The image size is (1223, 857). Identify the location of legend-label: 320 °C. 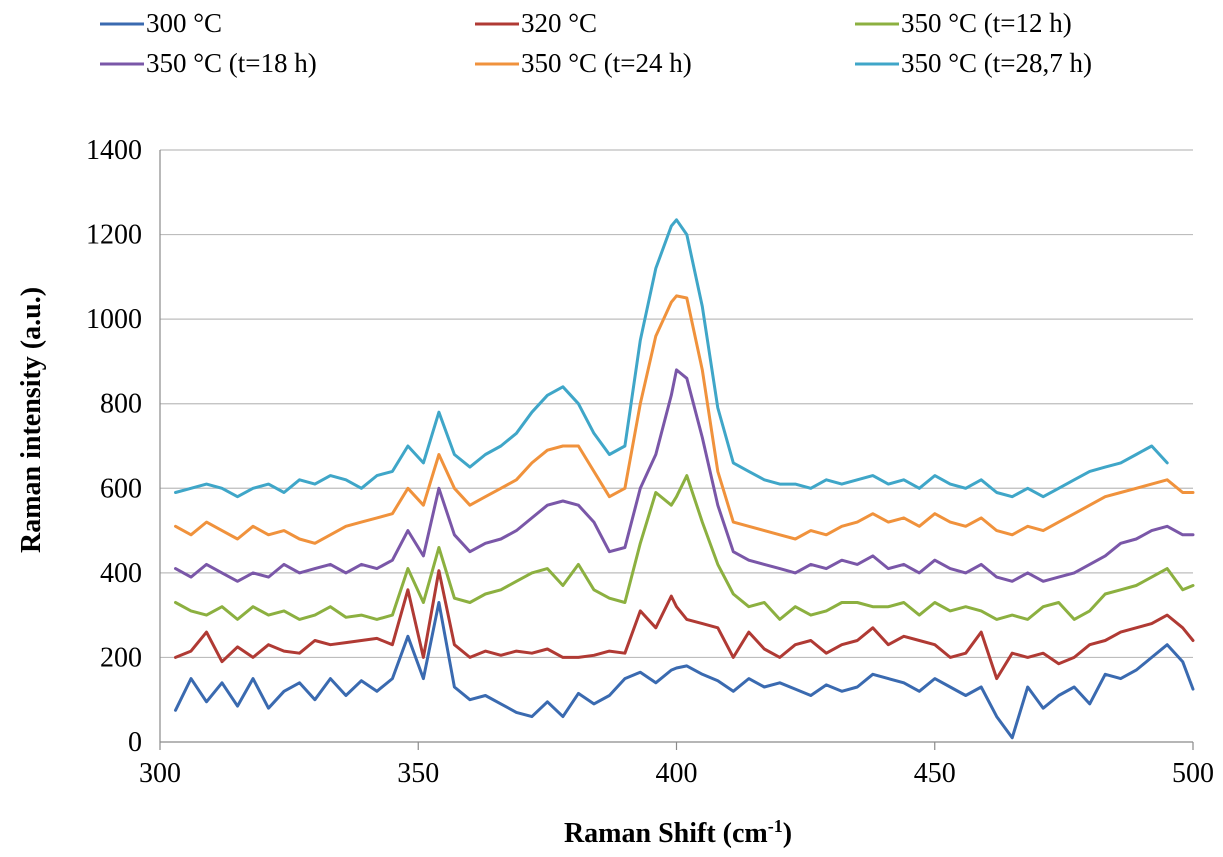
(559, 23).